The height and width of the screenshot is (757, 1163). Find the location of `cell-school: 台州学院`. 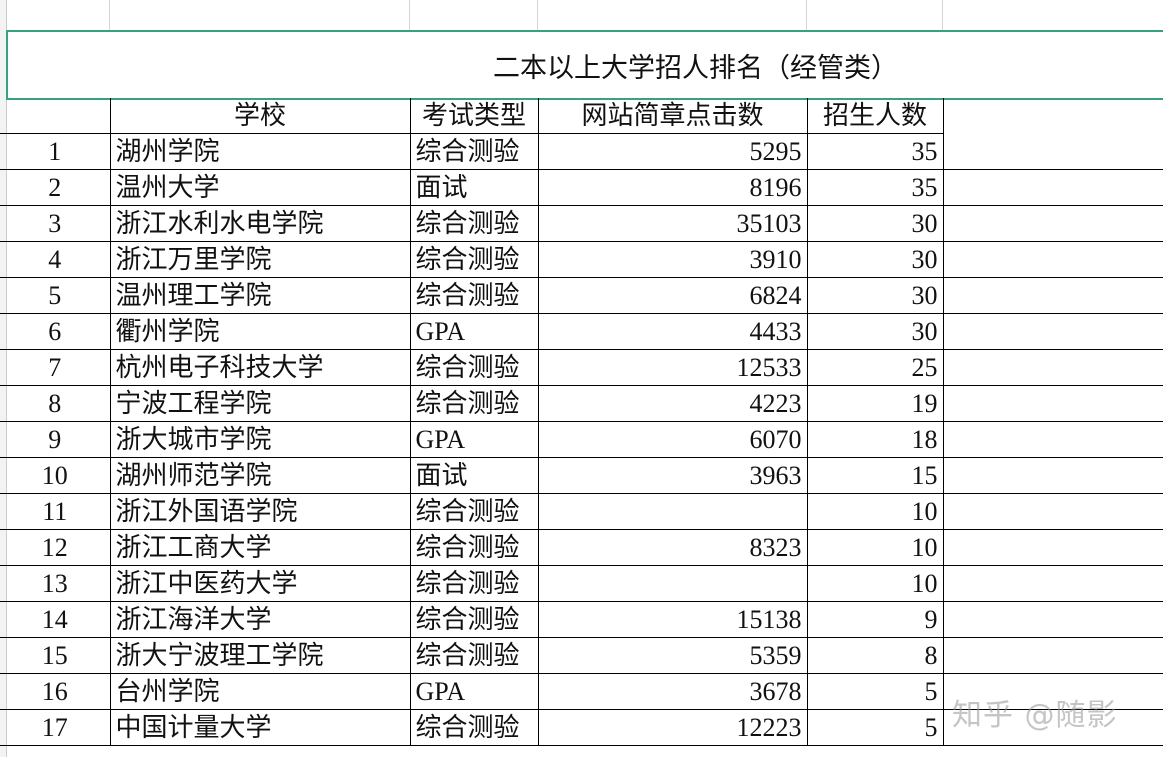

cell-school: 台州学院 is located at coordinates (259, 691).